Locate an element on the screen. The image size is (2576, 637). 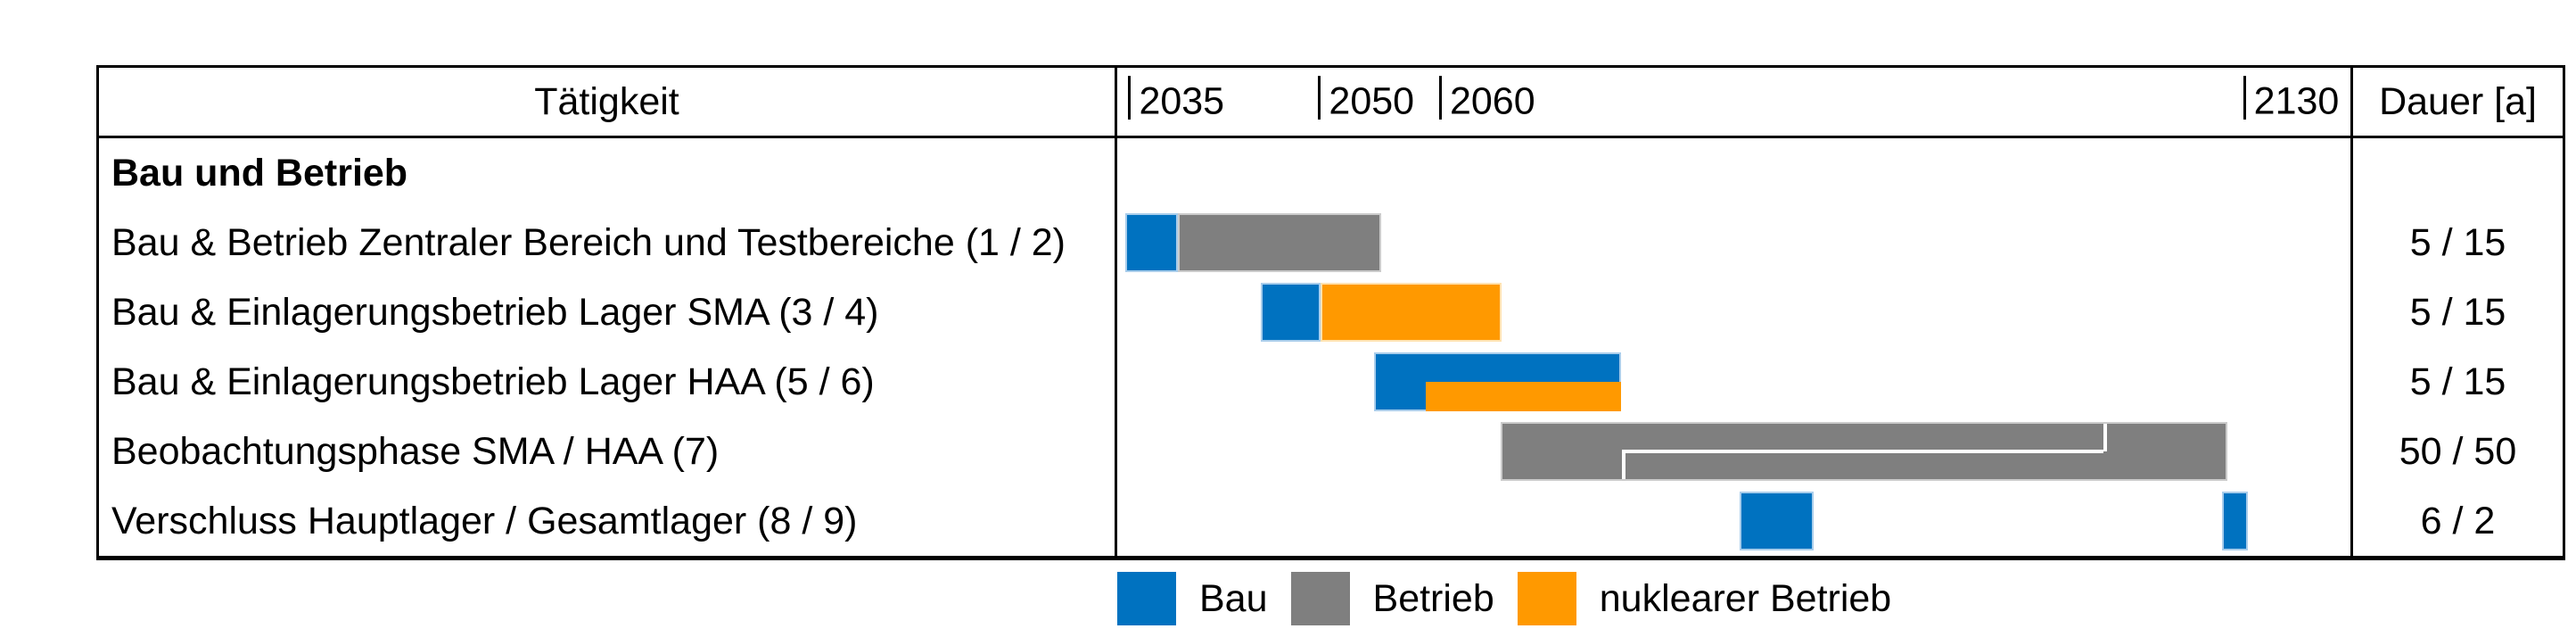
task-duration is located at coordinates (2458, 173).